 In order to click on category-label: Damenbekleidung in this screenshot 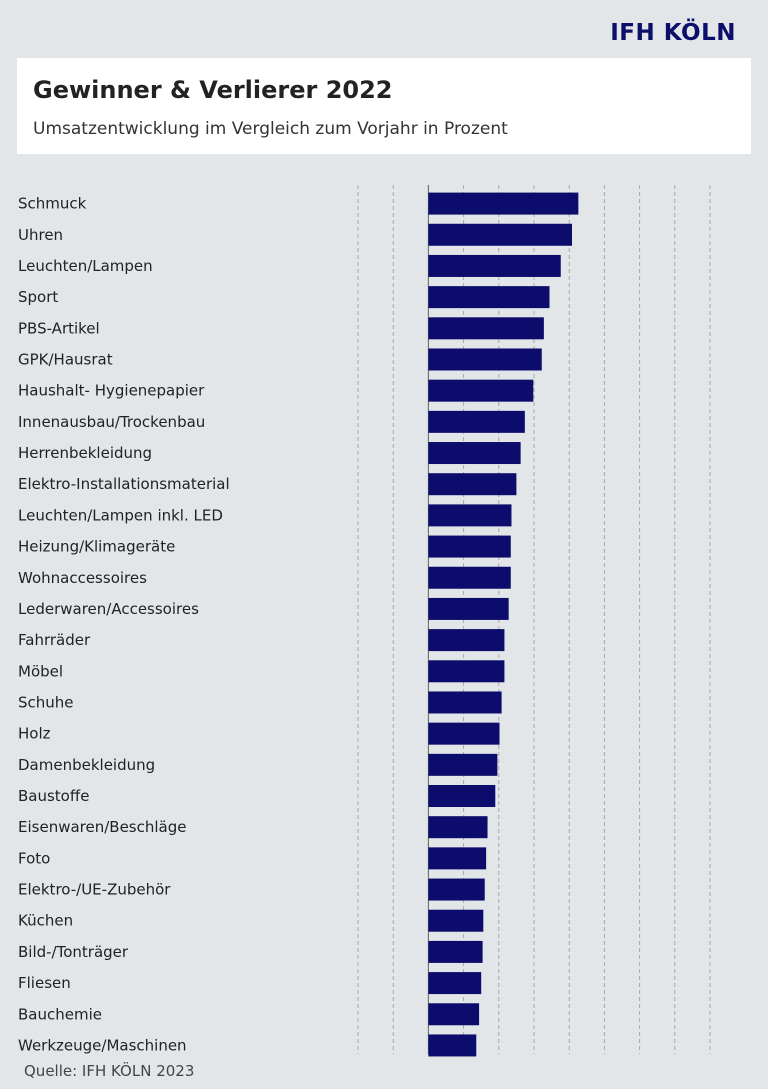, I will do `click(86, 765)`.